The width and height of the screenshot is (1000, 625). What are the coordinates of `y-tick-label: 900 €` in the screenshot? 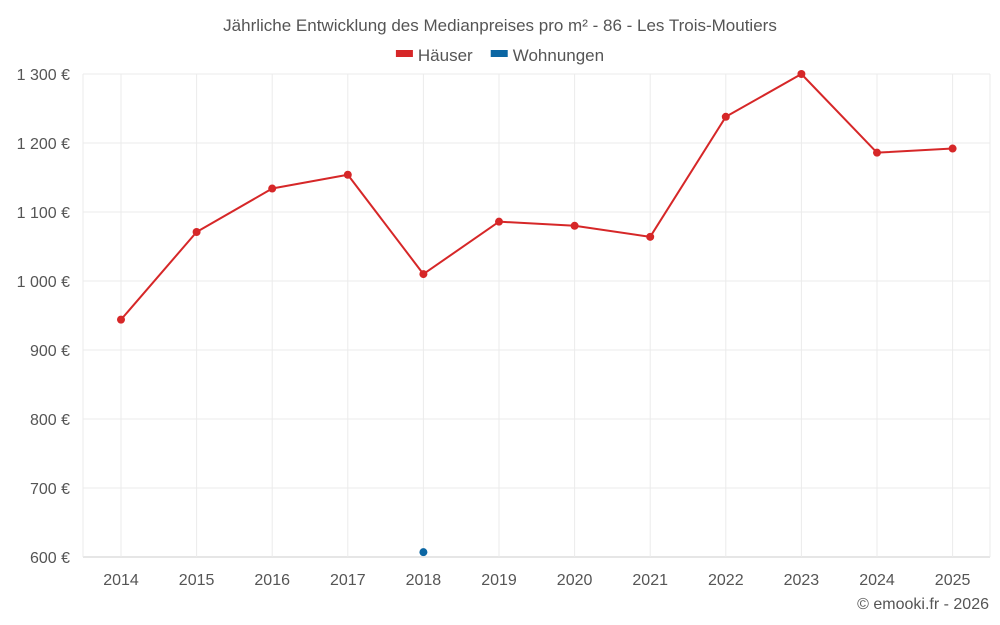 It's located at (50, 351).